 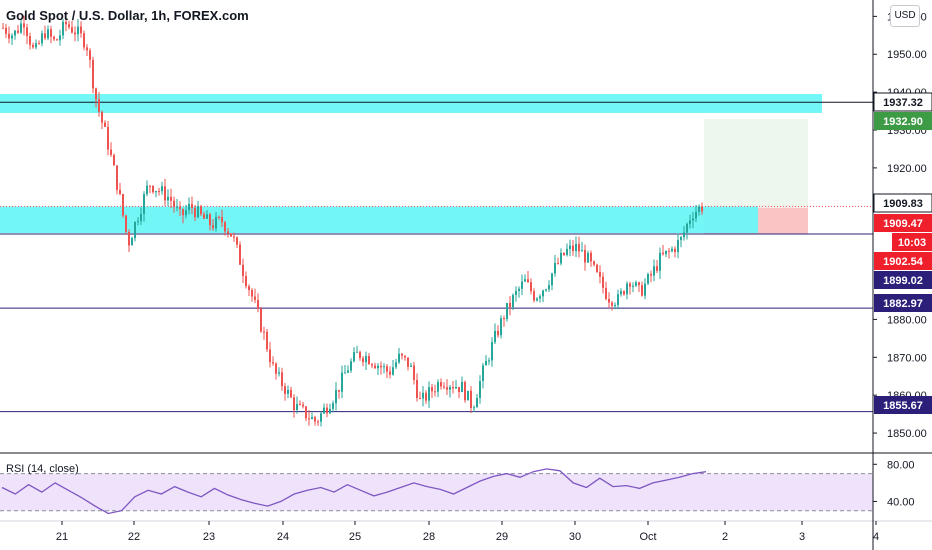 I want to click on price-tick-label: 1880.00, so click(x=907, y=320).